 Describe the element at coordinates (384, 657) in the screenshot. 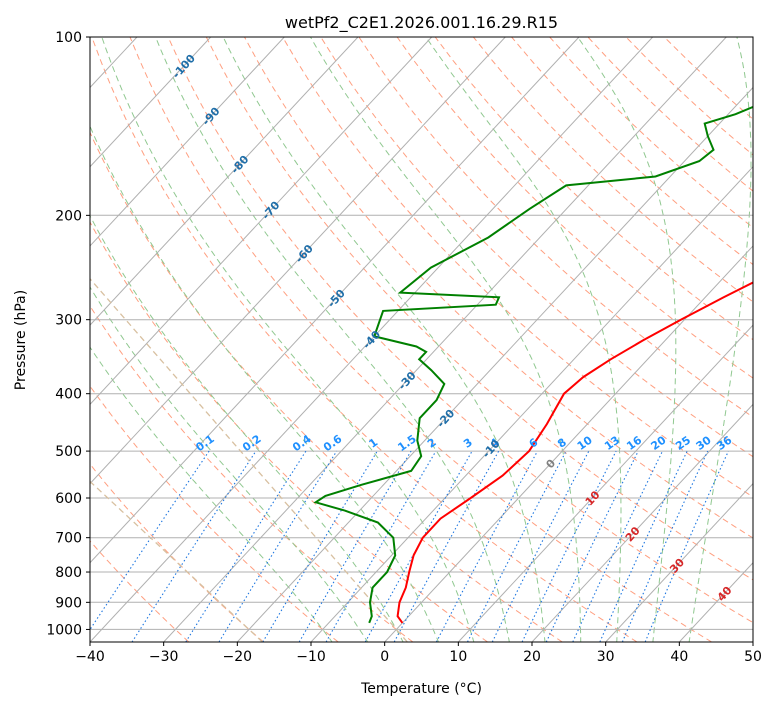

I see `x-tick-label: 0` at that location.